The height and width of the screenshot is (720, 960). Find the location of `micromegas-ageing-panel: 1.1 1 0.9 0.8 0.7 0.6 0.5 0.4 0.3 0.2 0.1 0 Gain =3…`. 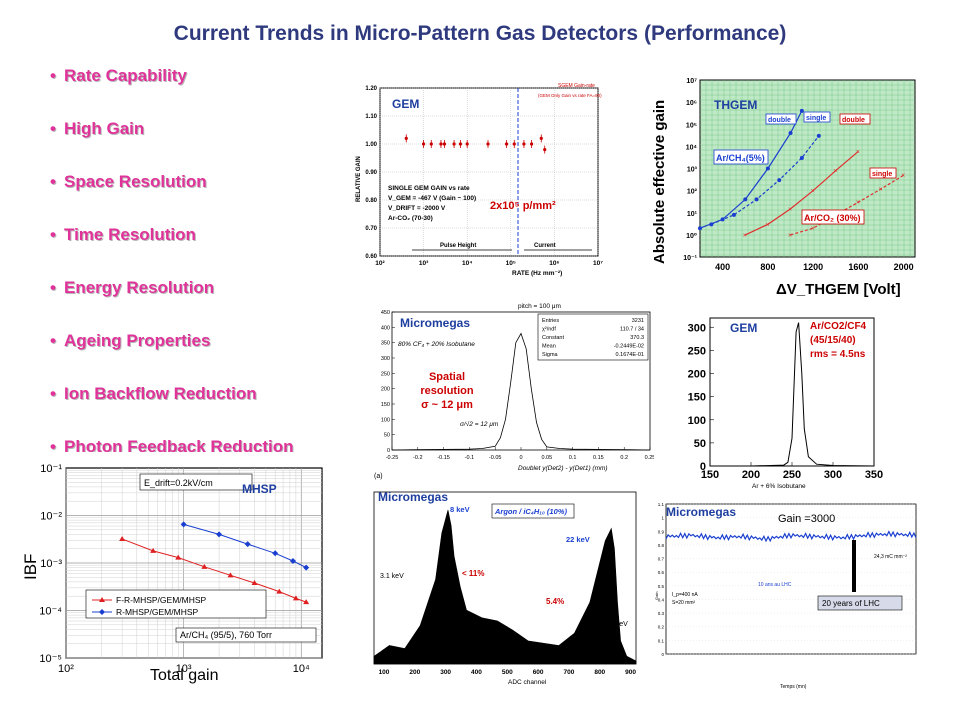

micromegas-ageing-panel: 1.1 1 0.9 0.8 0.7 0.6 0.5 0.4 0.3 0.2 0.1 0 Gain =3… is located at coordinates (786, 595).